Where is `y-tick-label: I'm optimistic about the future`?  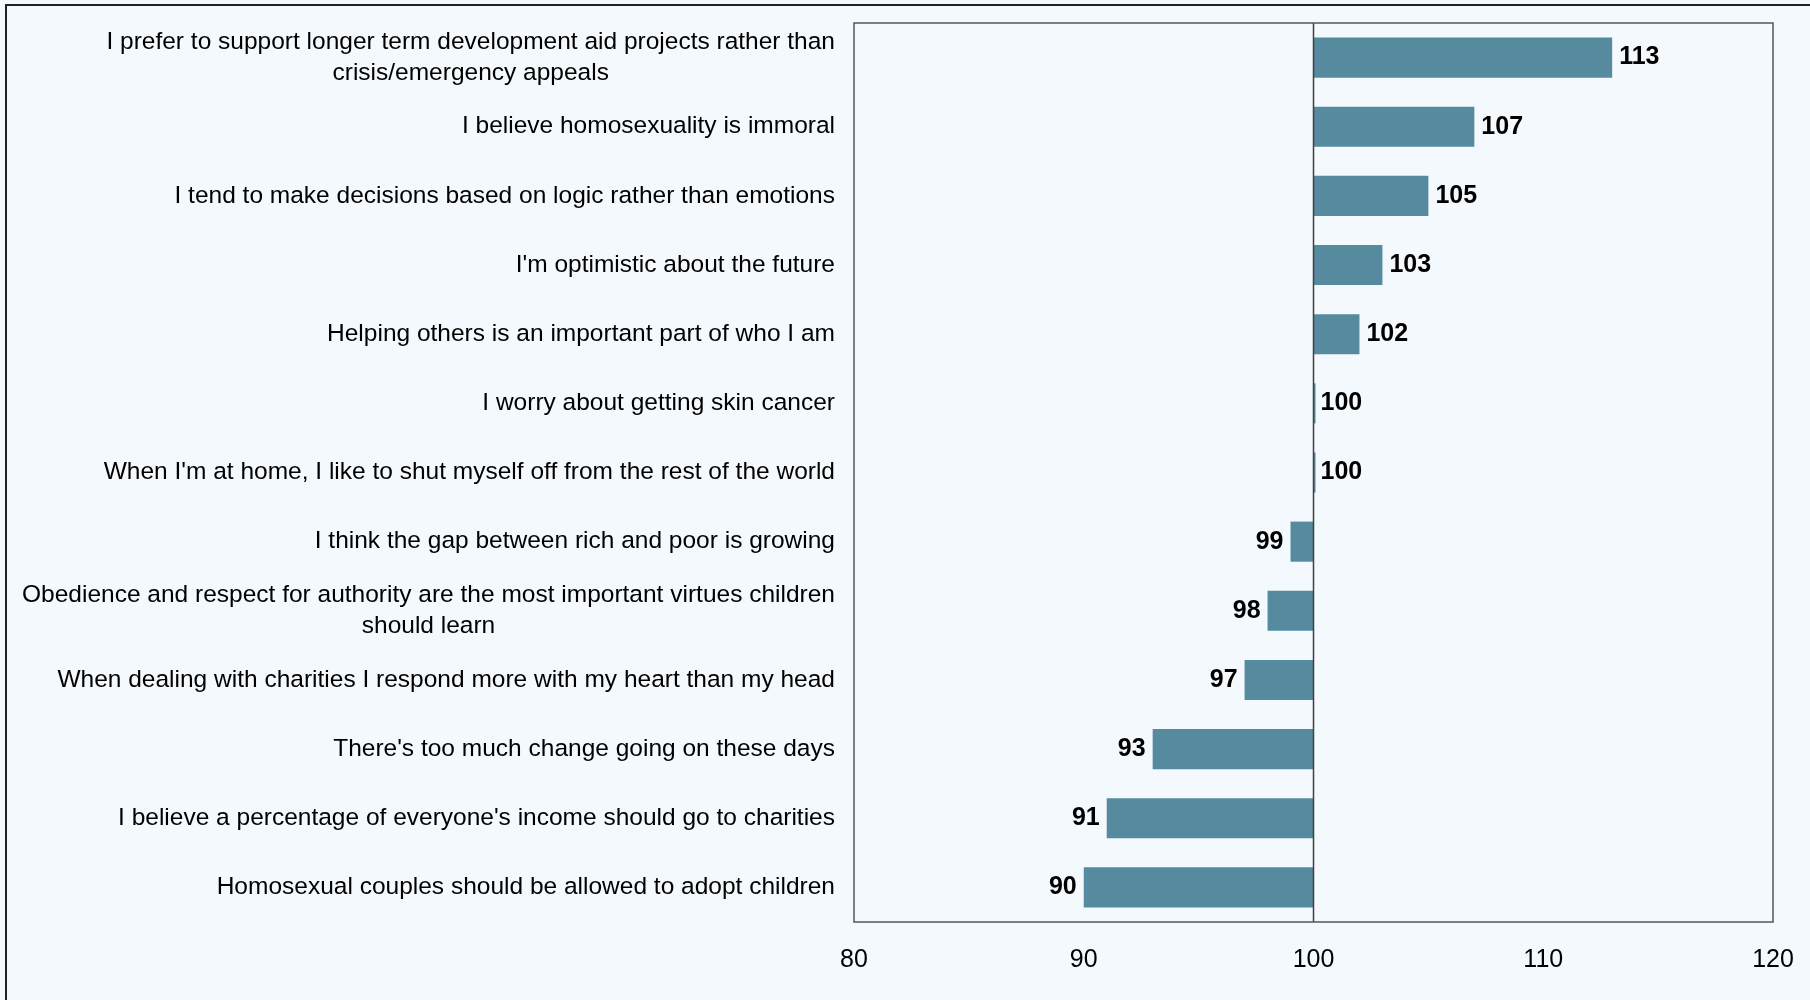 y-tick-label: I'm optimistic about the future is located at coordinates (675, 263).